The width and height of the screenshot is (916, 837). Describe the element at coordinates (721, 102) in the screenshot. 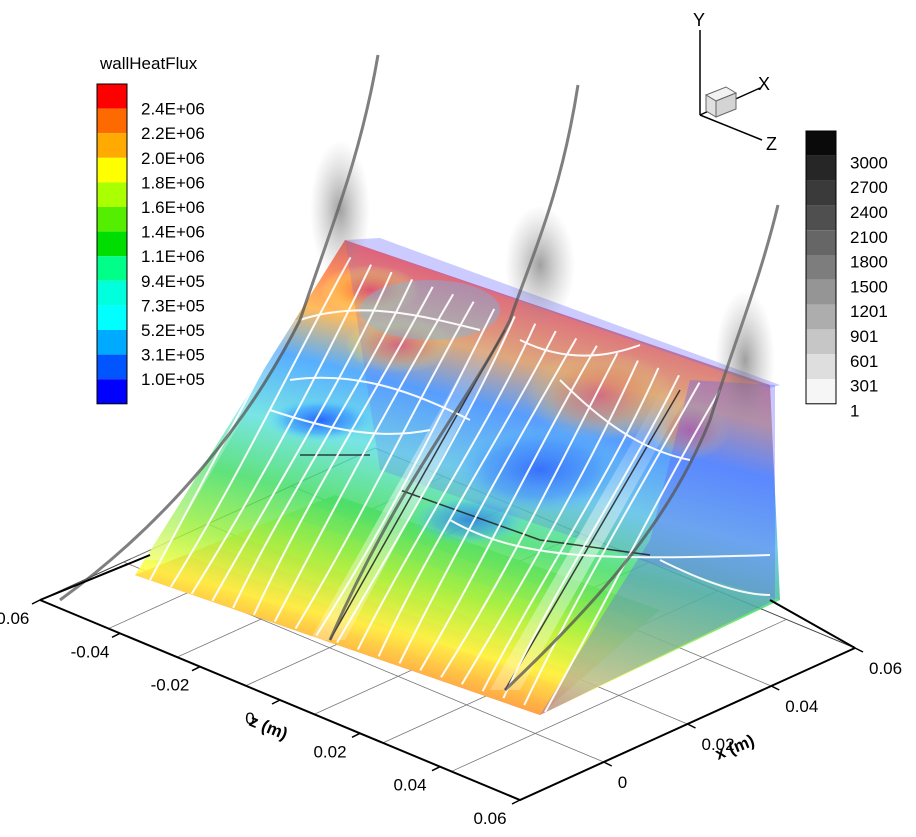

I see `orientation-cube` at that location.